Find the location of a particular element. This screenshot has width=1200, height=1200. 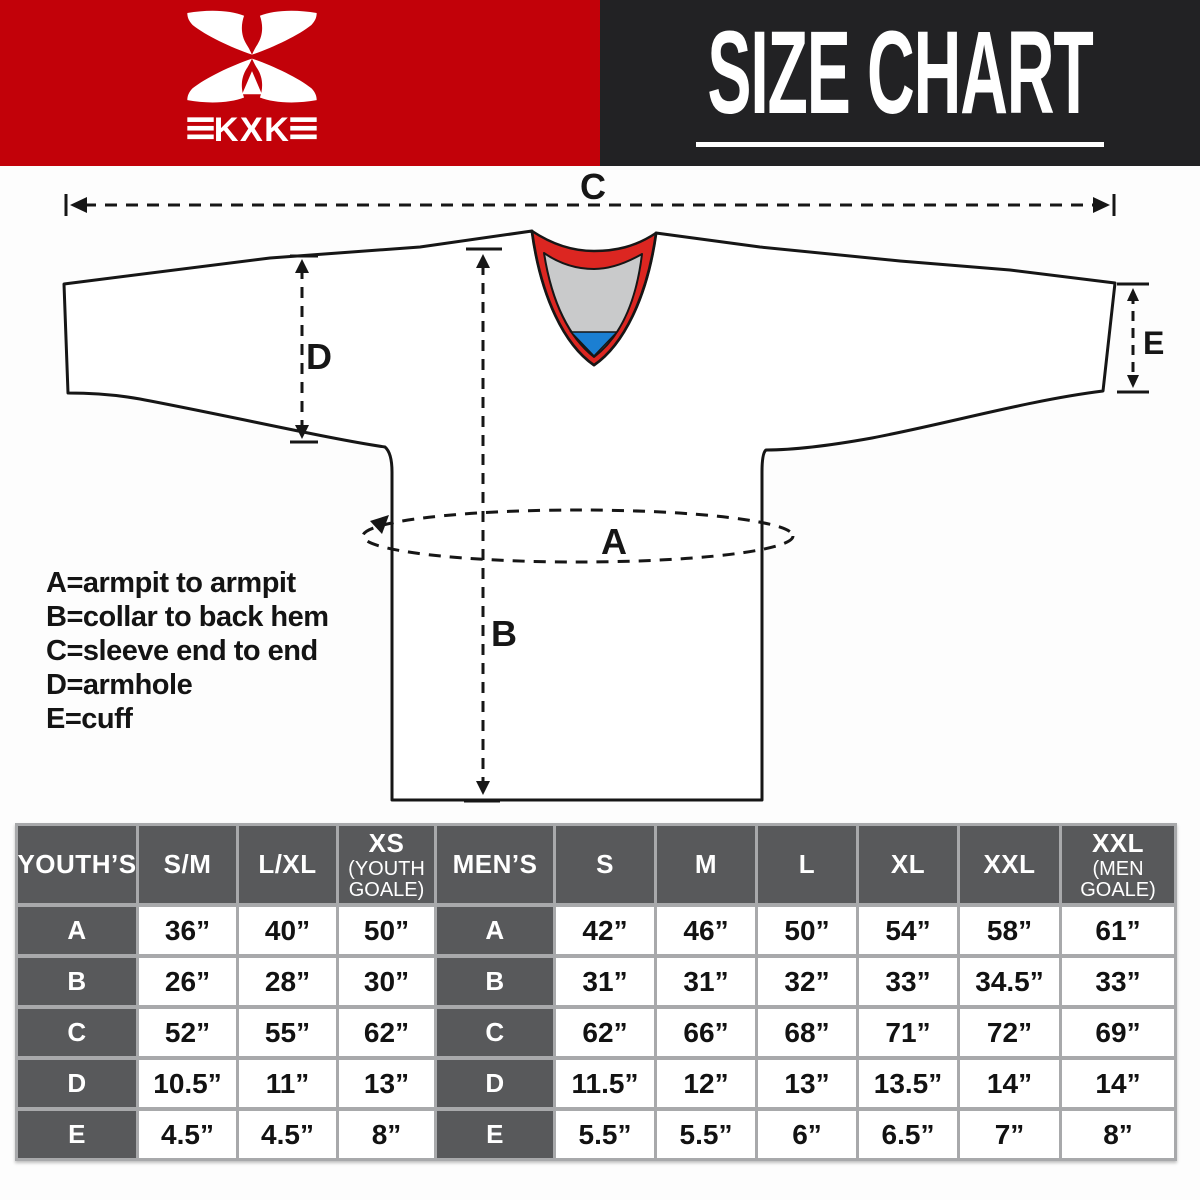

header-banner: KXK SIZE CHART is located at coordinates (600, 83).